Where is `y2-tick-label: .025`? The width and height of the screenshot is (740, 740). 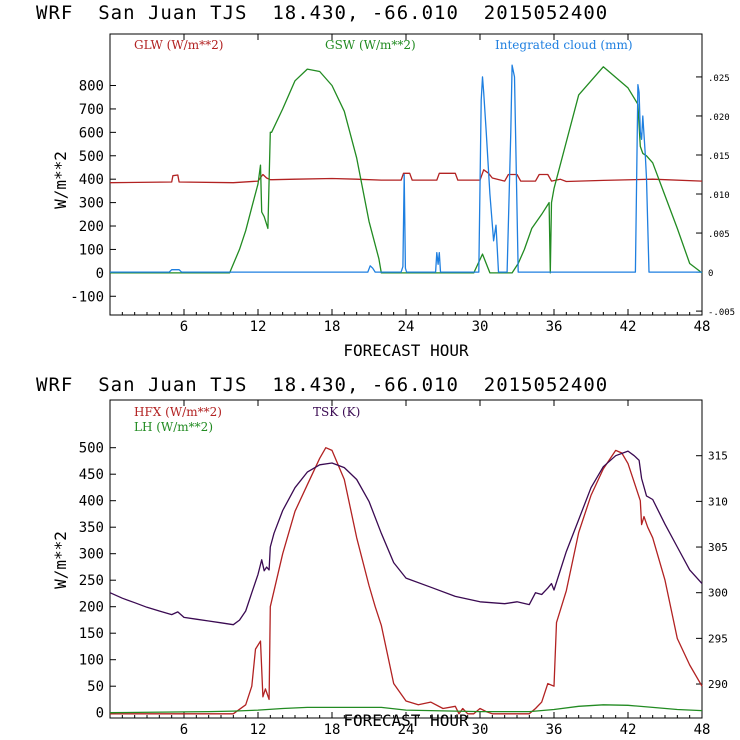
y2-tick-label: .025 is located at coordinates (719, 79).